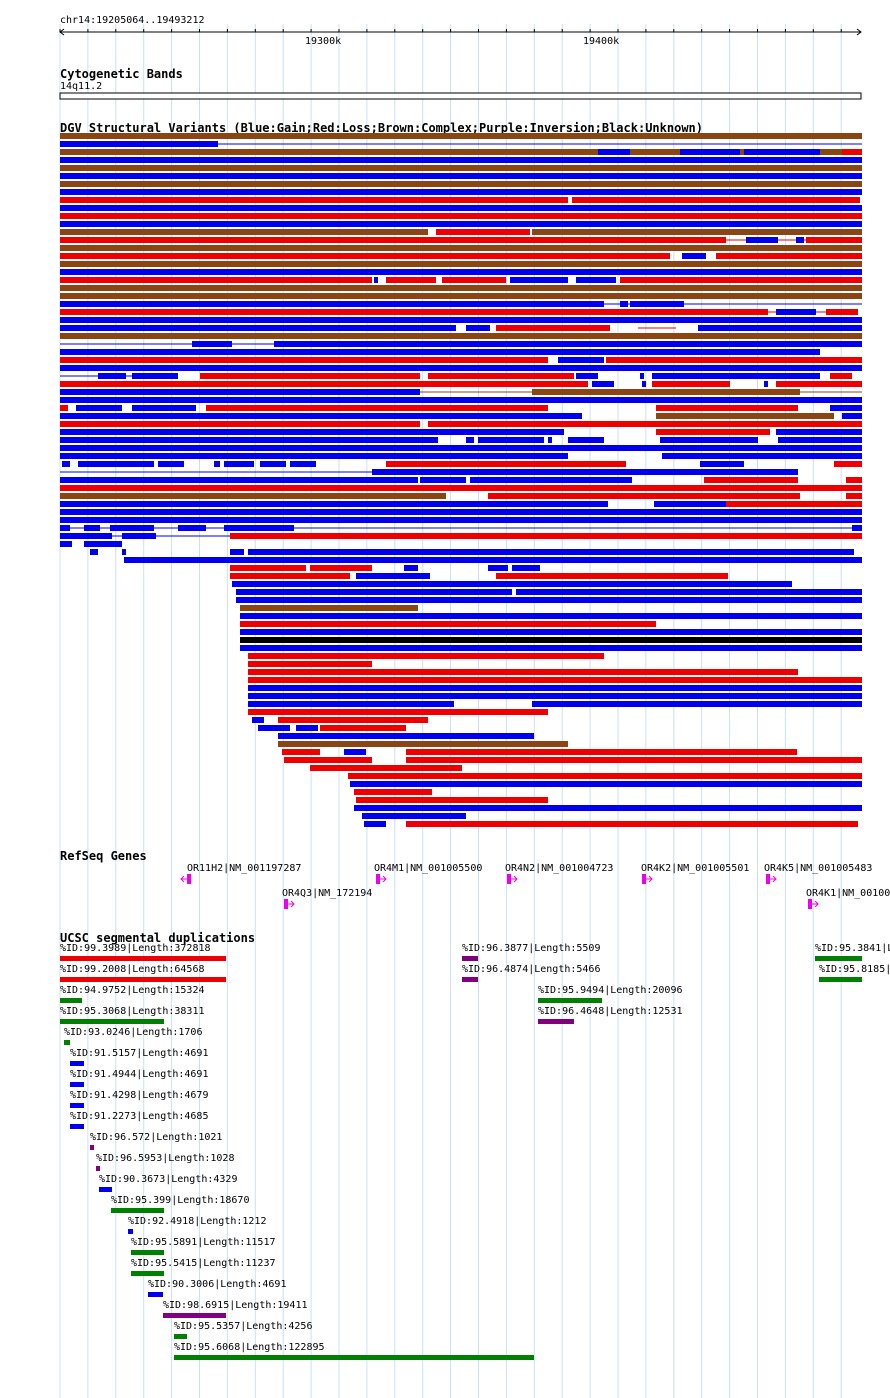 This screenshot has width=890, height=1398. Describe the element at coordinates (235, 1305) in the screenshot. I see `segdup-label: %ID:98.6915|Length:19411` at that location.